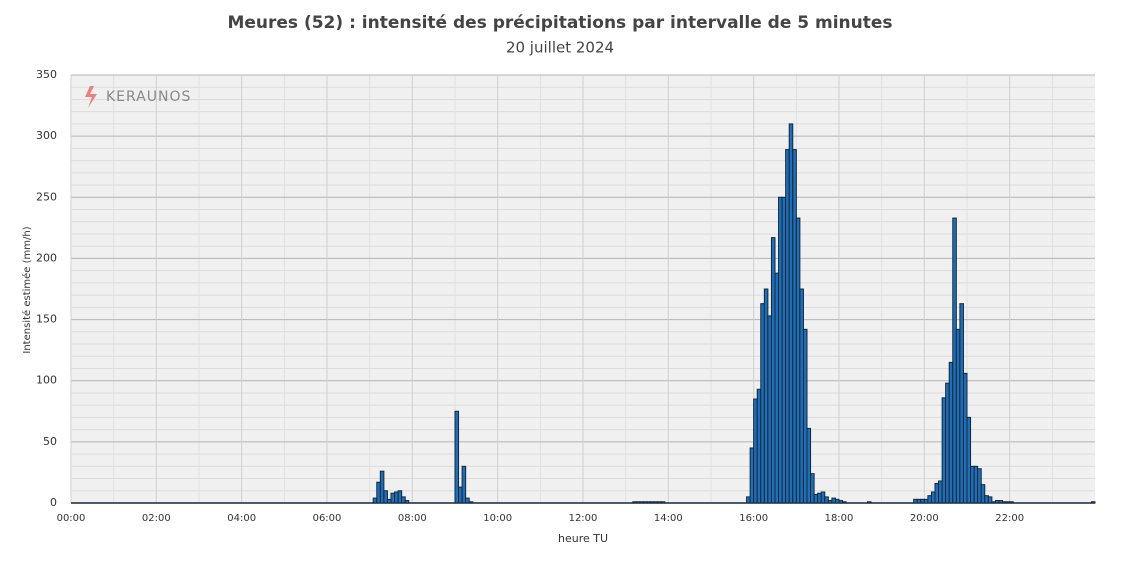 This screenshot has height=563, width=1121. I want to click on x-tick-label: 22:00, so click(1009, 518).